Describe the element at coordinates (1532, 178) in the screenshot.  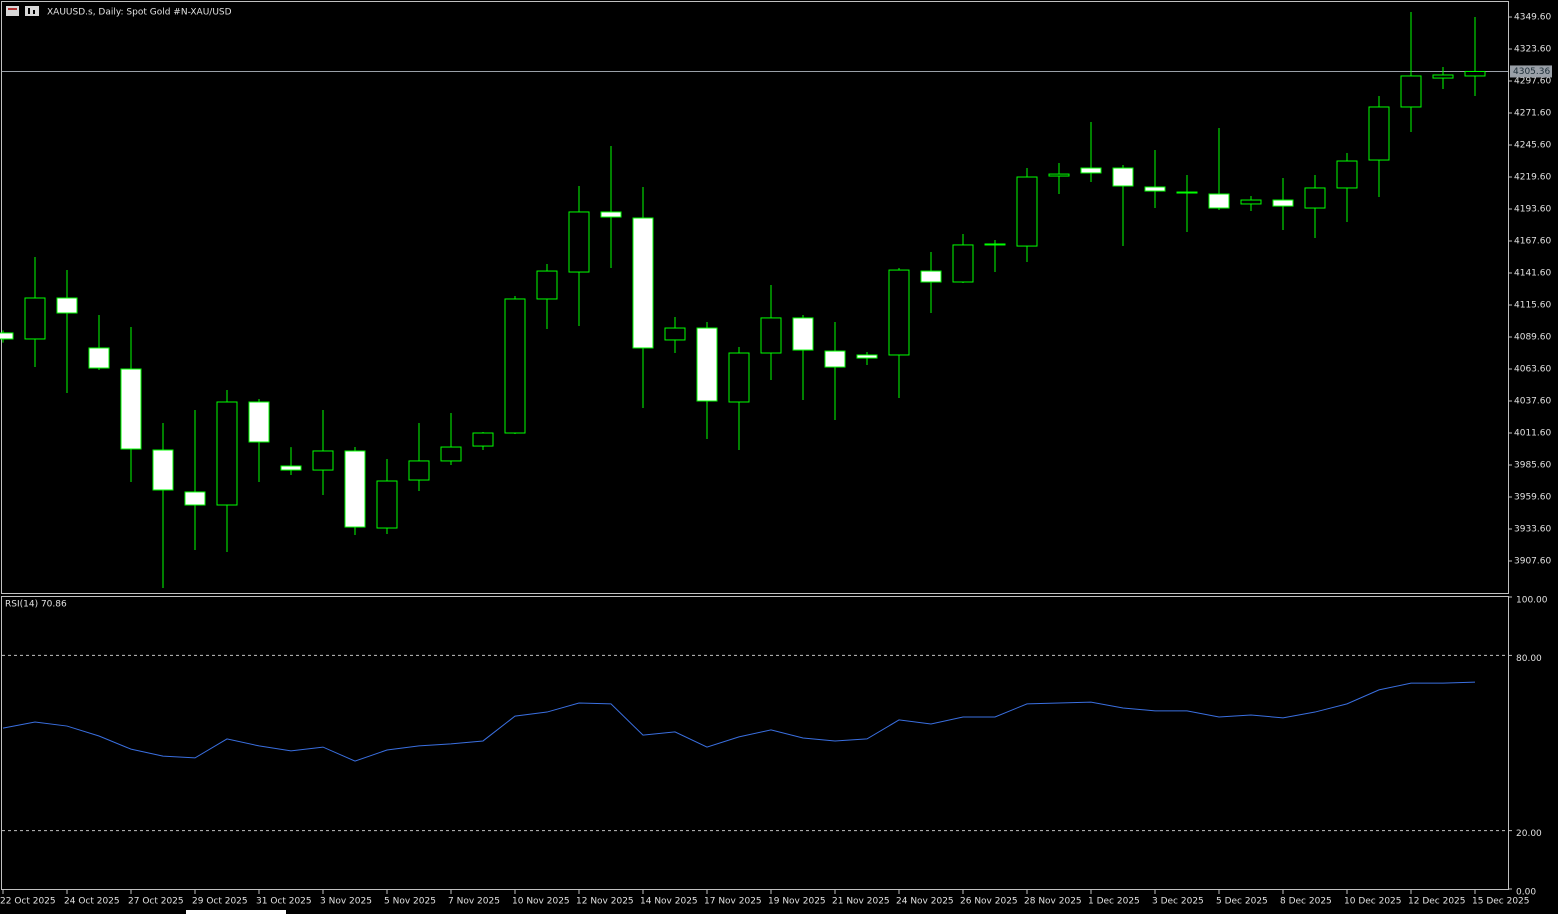
I see `y-tick-label: 4219.60` at that location.